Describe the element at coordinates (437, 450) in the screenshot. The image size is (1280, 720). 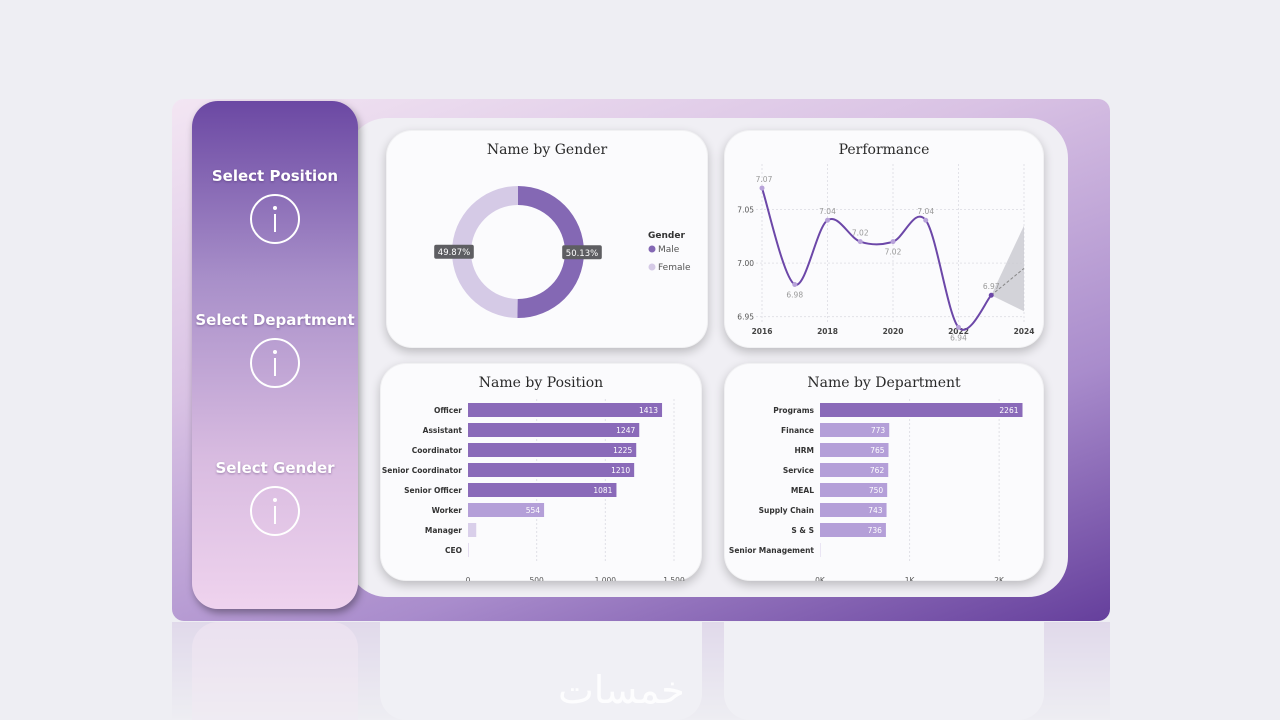
I see `category-label: Coordinator` at that location.